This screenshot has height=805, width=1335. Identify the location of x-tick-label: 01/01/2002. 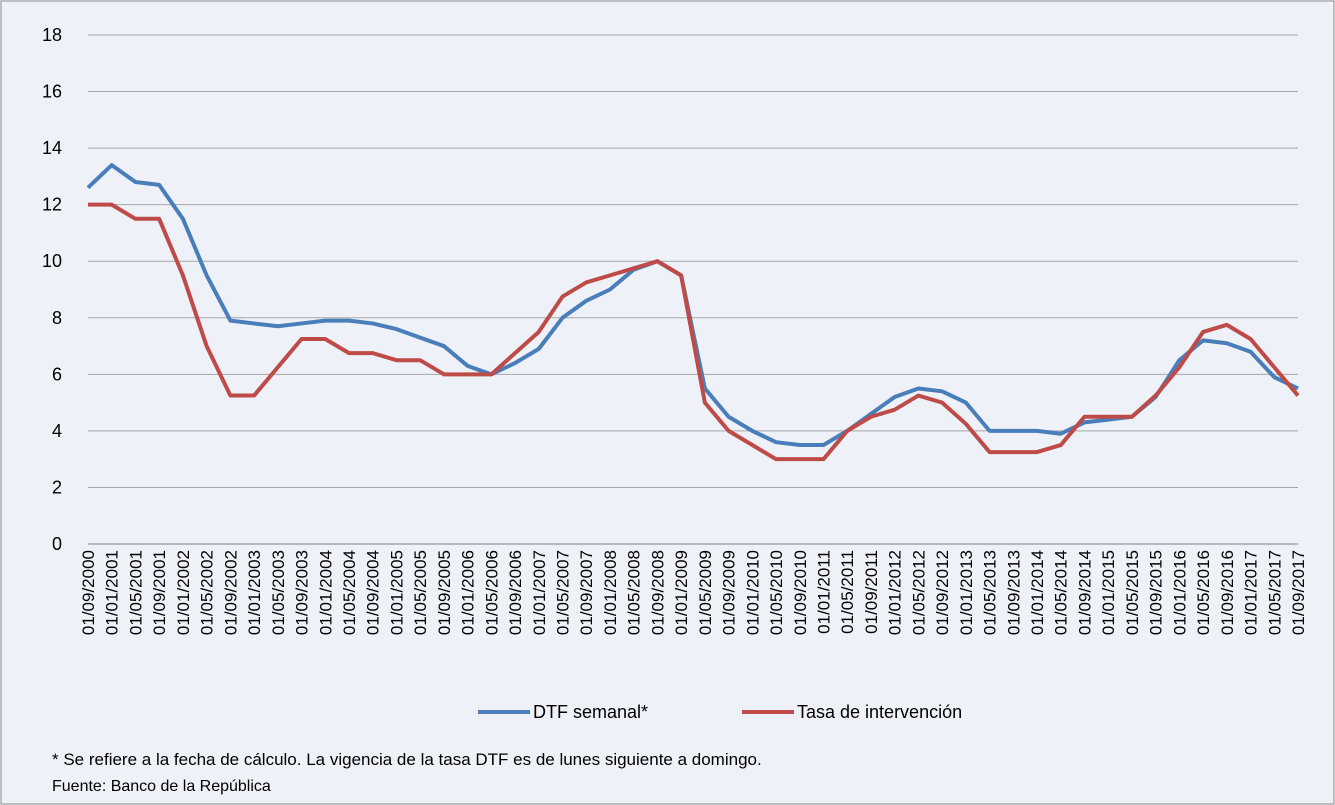
(183, 592).